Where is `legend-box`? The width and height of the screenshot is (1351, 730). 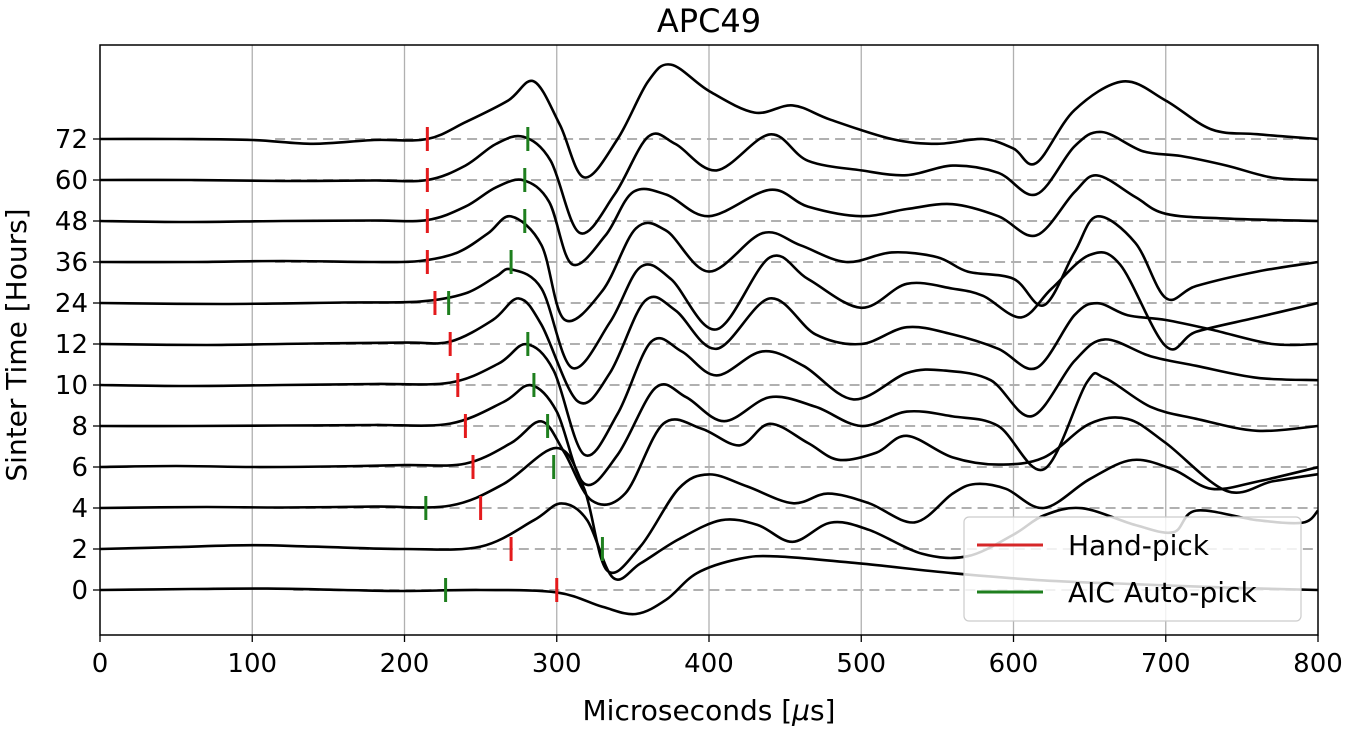 legend-box is located at coordinates (1132, 569).